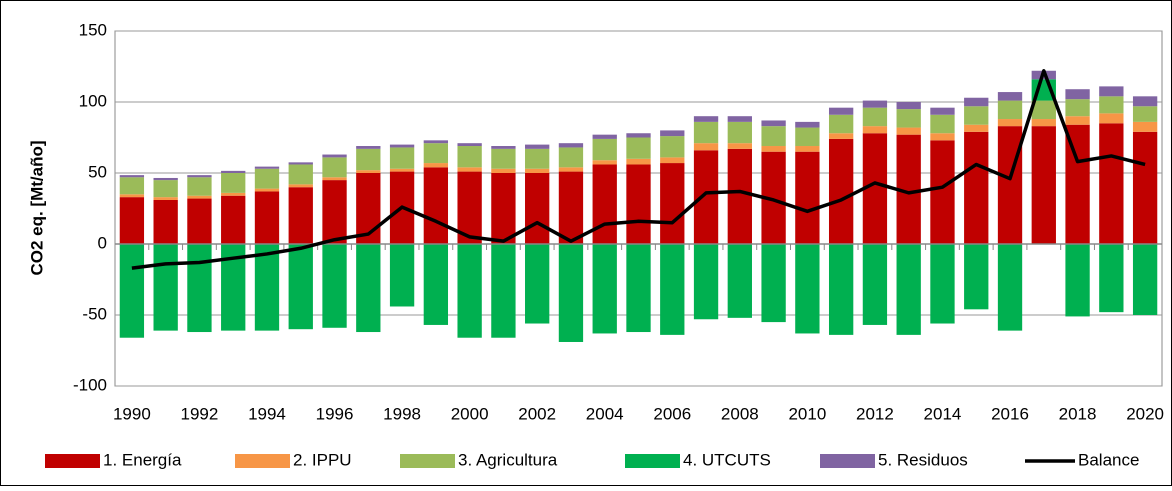 This screenshot has width=1172, height=491. I want to click on y-tick-label: -50, so click(94, 313).